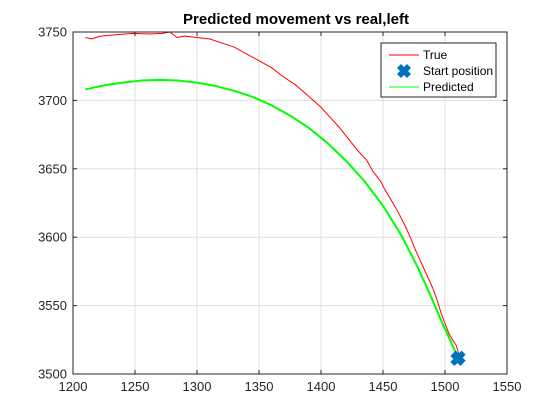 This screenshot has width=560, height=420. I want to click on legend-entry-start-position: Start position, so click(445, 71).